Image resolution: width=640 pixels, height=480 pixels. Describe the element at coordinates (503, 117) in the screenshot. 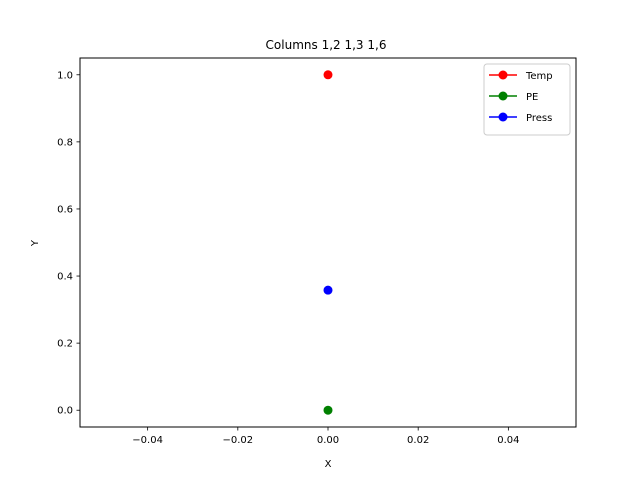

I see `legend-marker-press` at that location.